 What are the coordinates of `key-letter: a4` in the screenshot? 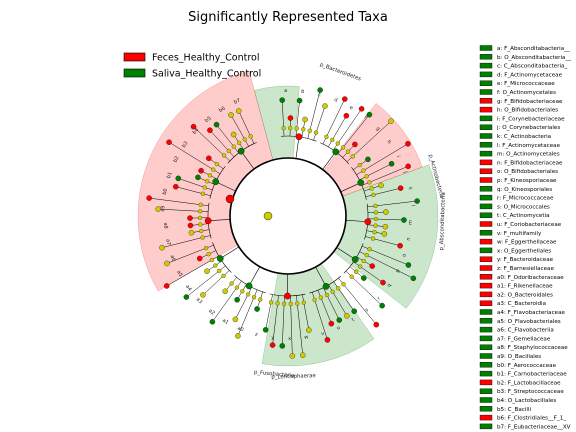 It's located at (500, 313).